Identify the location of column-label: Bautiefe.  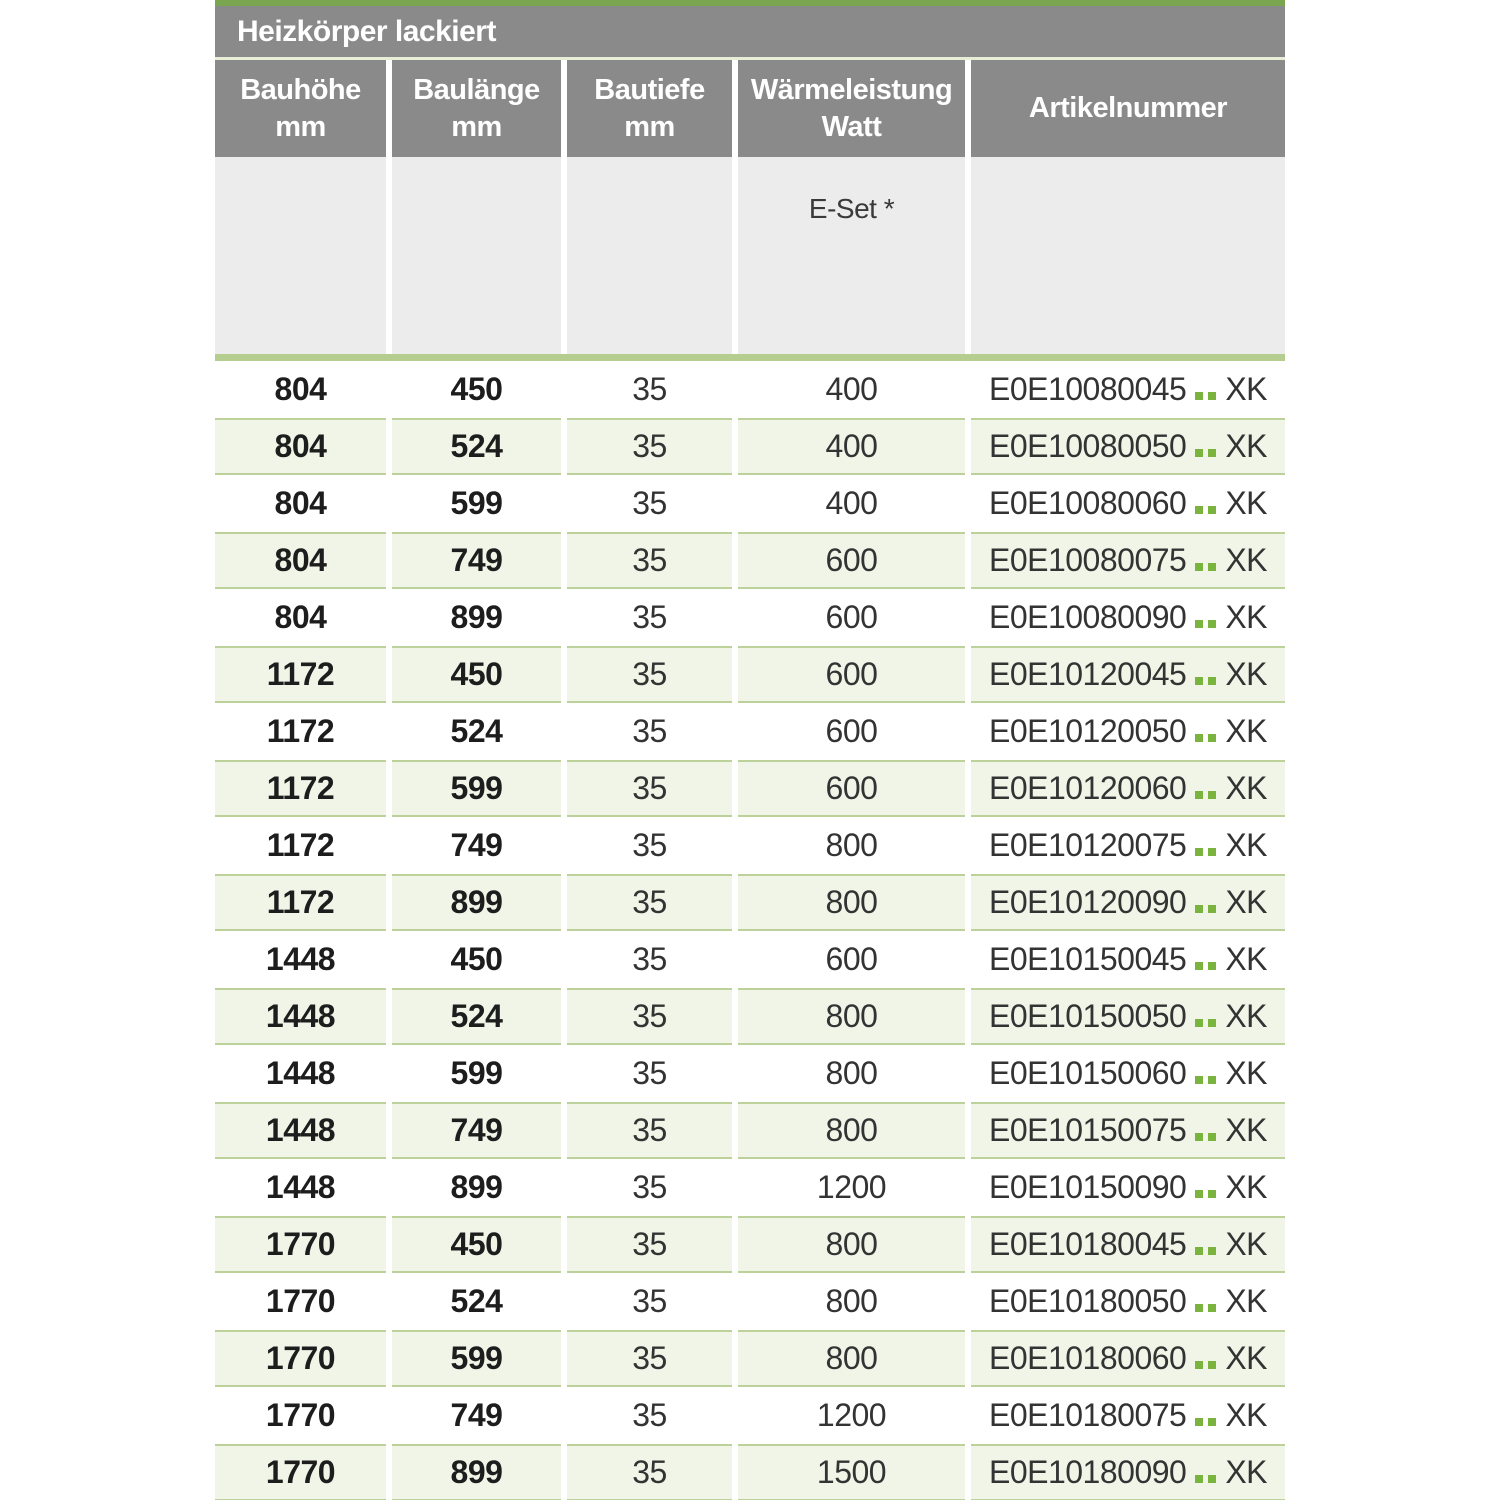
(649, 89).